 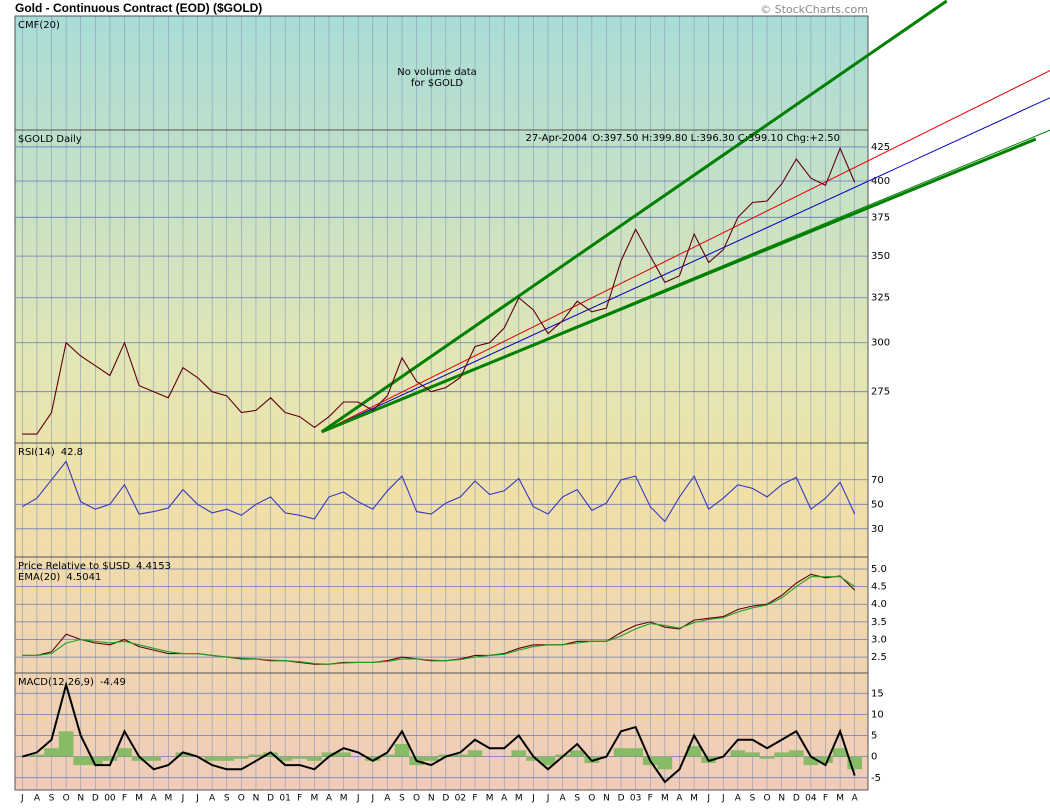 What do you see at coordinates (880, 217) in the screenshot?
I see `y-tick-label: 375` at bounding box center [880, 217].